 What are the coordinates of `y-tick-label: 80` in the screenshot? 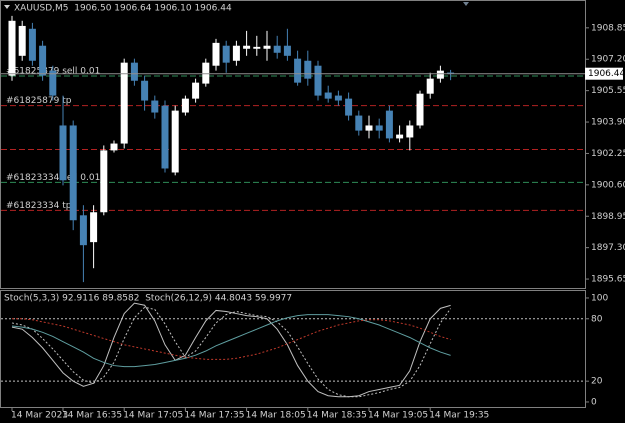 It's located at (597, 319).